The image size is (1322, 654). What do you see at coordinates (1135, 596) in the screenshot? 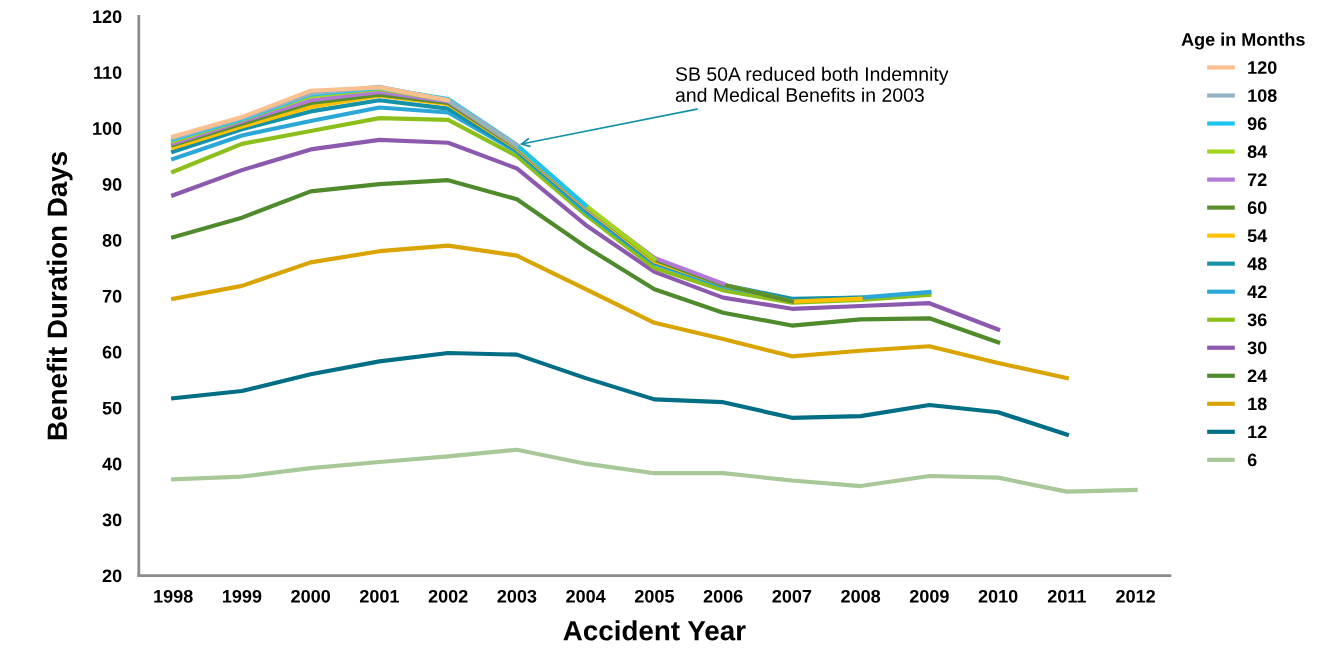
I see `x-tick-label: 2012` at bounding box center [1135, 596].